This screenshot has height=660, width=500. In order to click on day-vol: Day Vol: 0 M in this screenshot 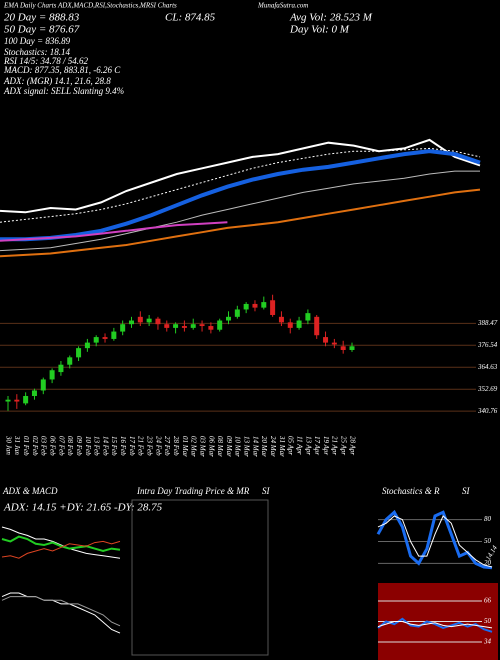, I will do `click(319, 30)`.